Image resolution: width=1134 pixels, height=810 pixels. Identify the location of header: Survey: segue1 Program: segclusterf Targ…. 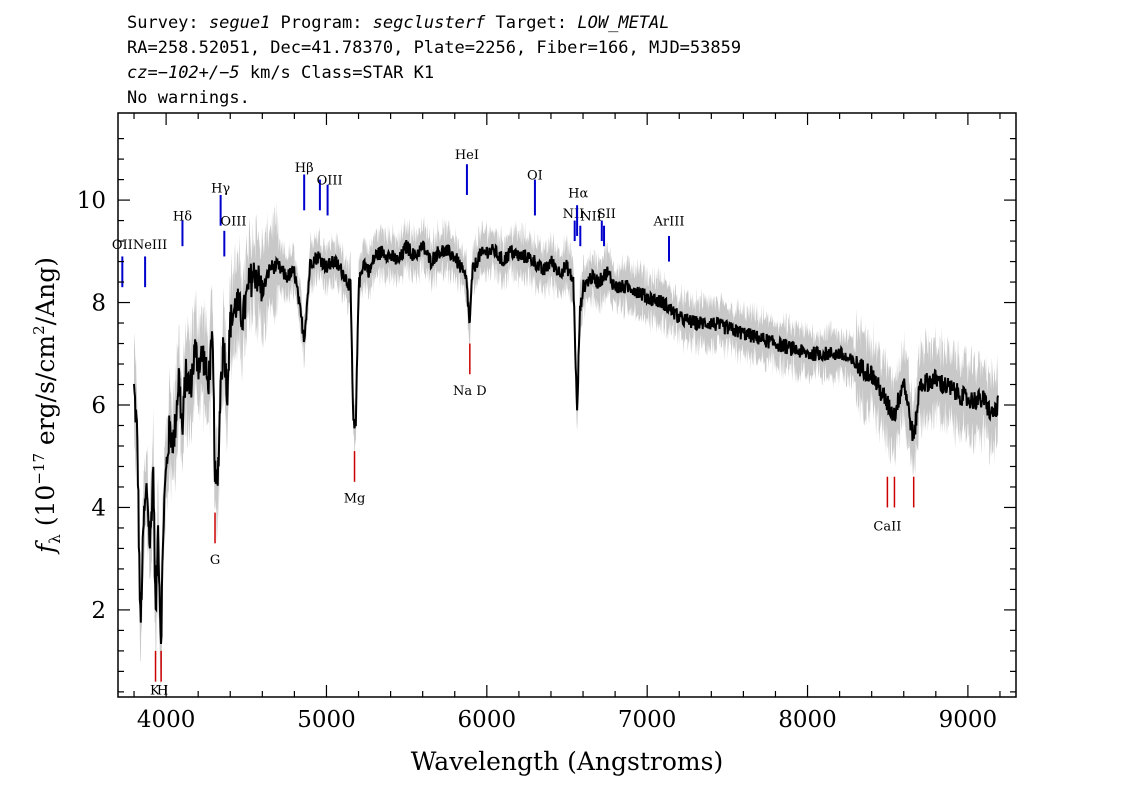
(434, 60).